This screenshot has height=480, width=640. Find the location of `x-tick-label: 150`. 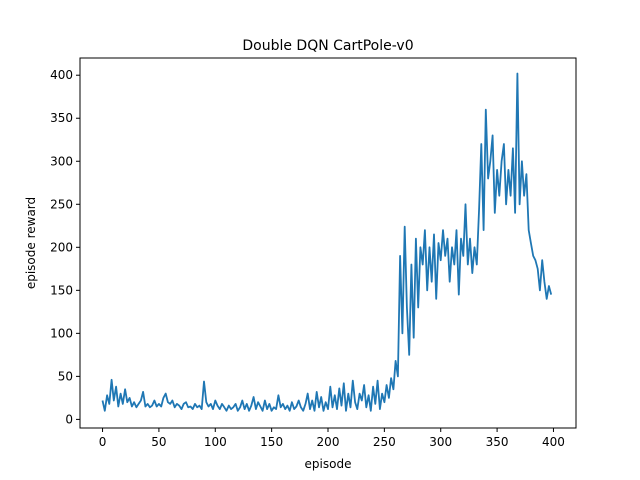

x-tick-label: 150 is located at coordinates (271, 442).